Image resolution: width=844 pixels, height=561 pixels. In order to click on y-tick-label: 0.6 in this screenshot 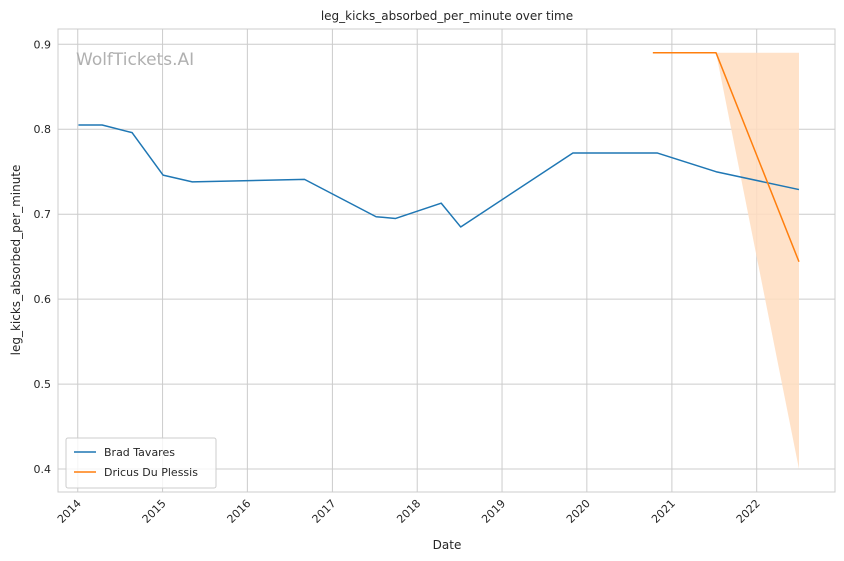, I will do `click(43, 299)`.